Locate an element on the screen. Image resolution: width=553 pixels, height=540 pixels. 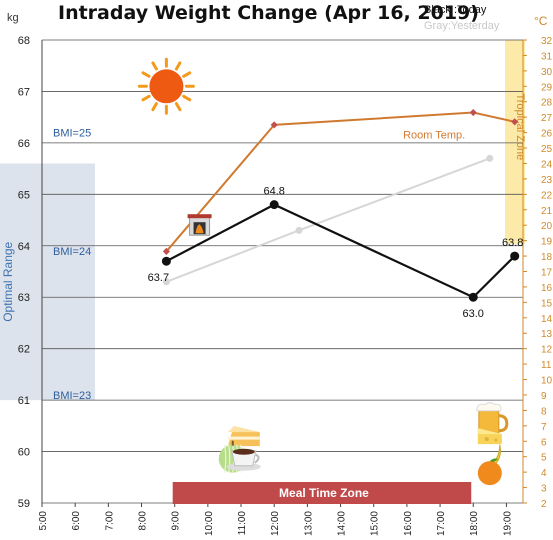
y2-tick-label: 25 is located at coordinates (547, 149).